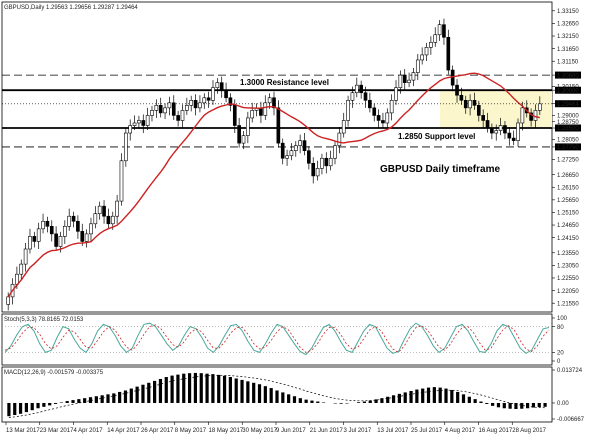 The width and height of the screenshot is (600, 437). I want to click on date-label: 26 Apr 2017, so click(157, 431).